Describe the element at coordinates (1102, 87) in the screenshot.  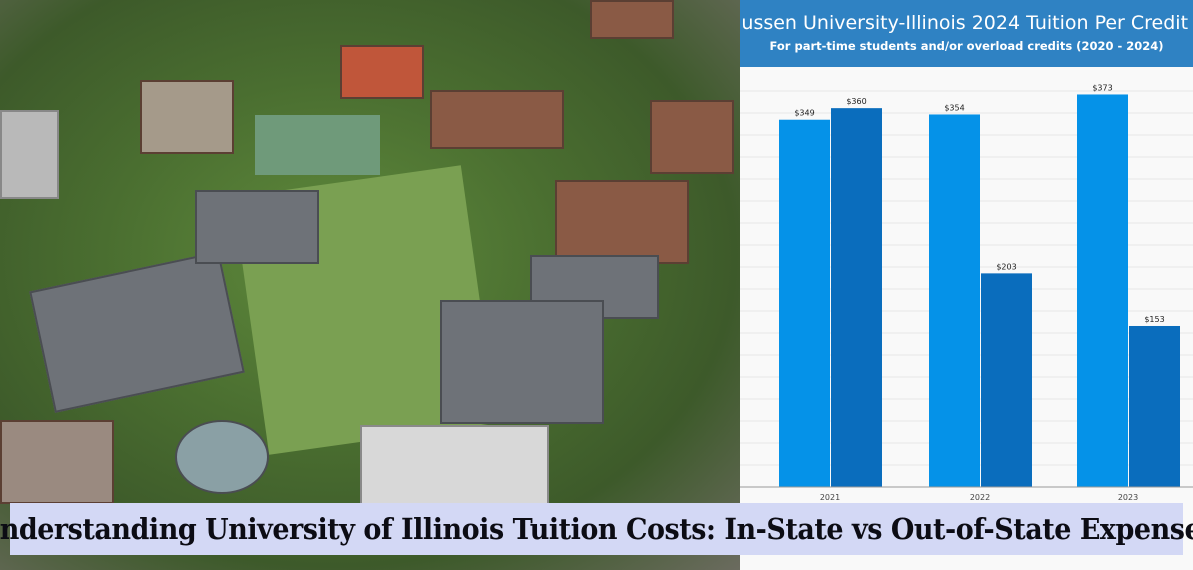
I see `data-label: $373` at that location.